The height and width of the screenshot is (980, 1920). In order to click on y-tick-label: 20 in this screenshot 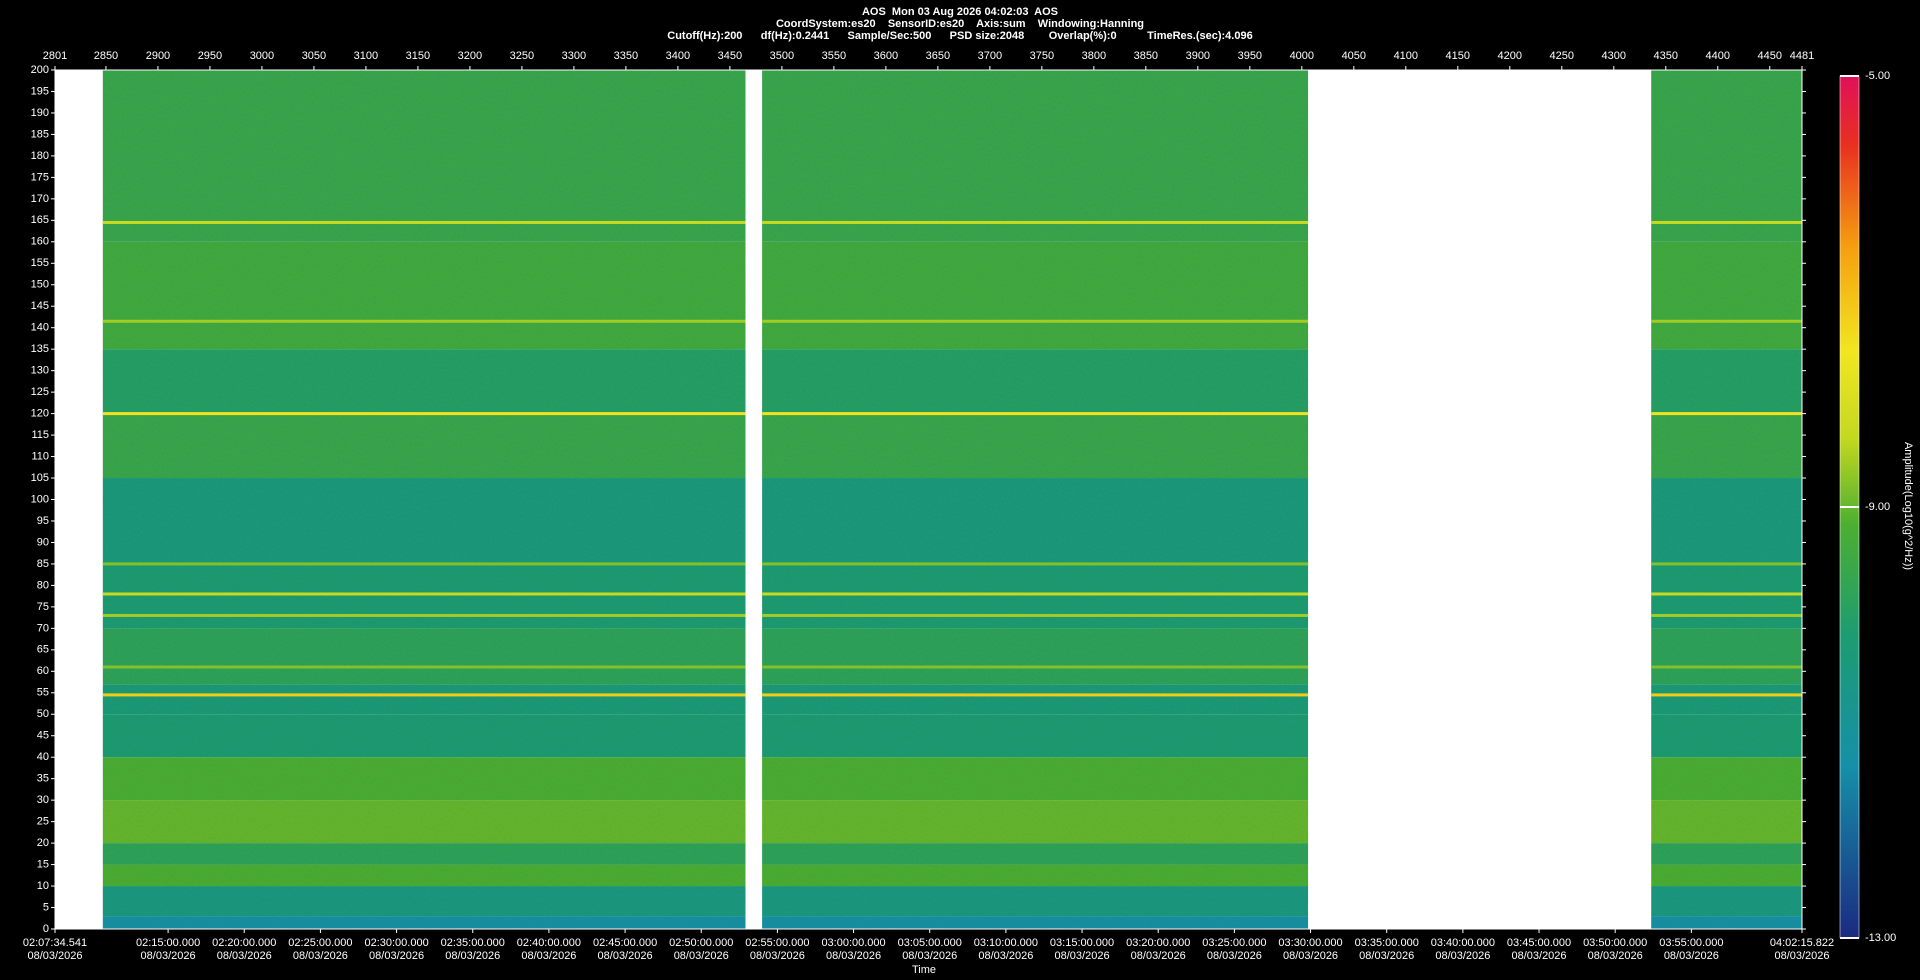, I will do `click(43, 843)`.